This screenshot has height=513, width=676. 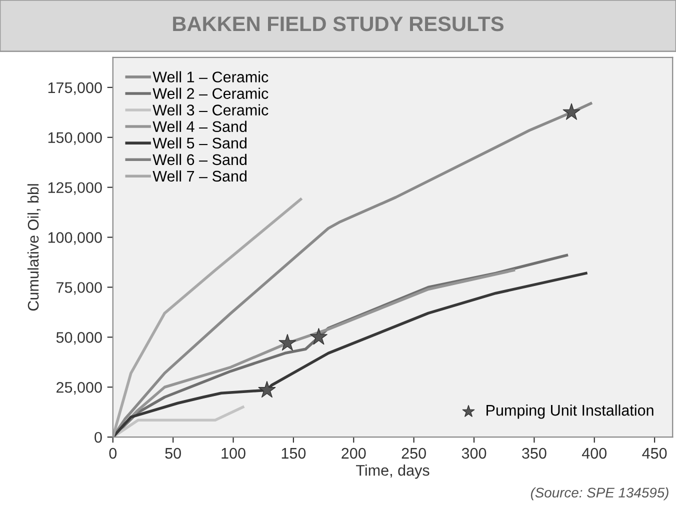 What do you see at coordinates (234, 453) in the screenshot?
I see `x-tick-label: 100` at bounding box center [234, 453].